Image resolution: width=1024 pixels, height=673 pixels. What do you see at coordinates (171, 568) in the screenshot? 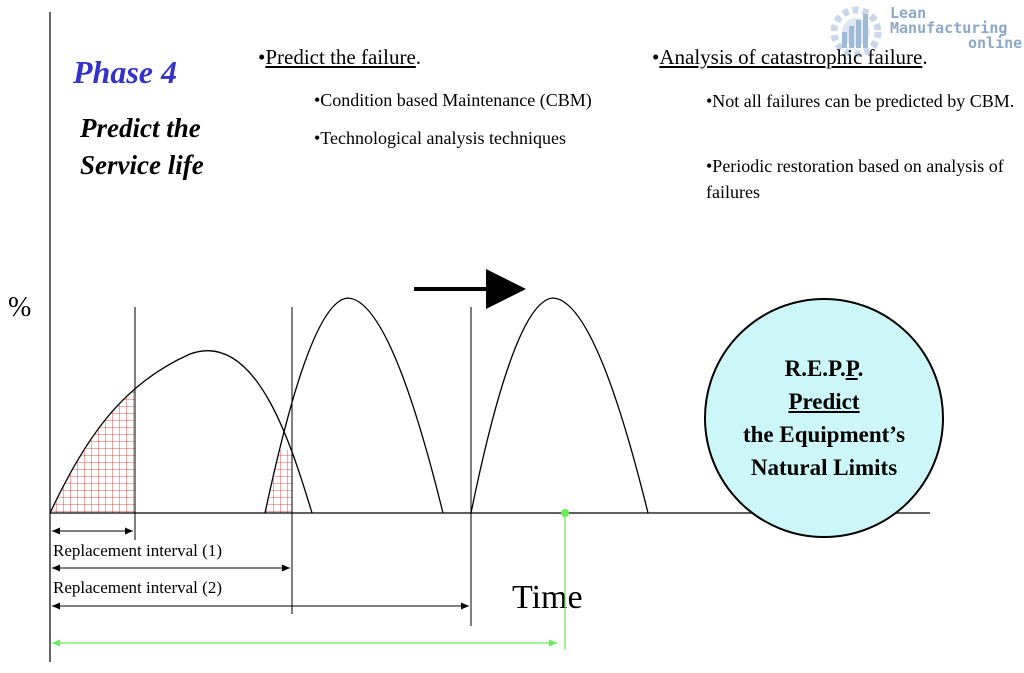
I see `interval-2-arrow` at bounding box center [171, 568].